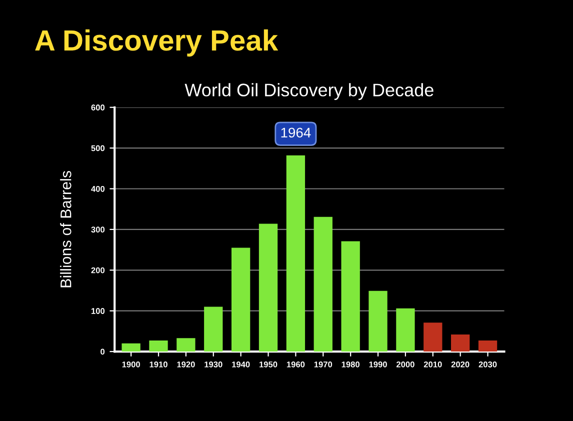 Image resolution: width=573 pixels, height=421 pixels. I want to click on chart-title: A Discovery Peak, so click(156, 43).